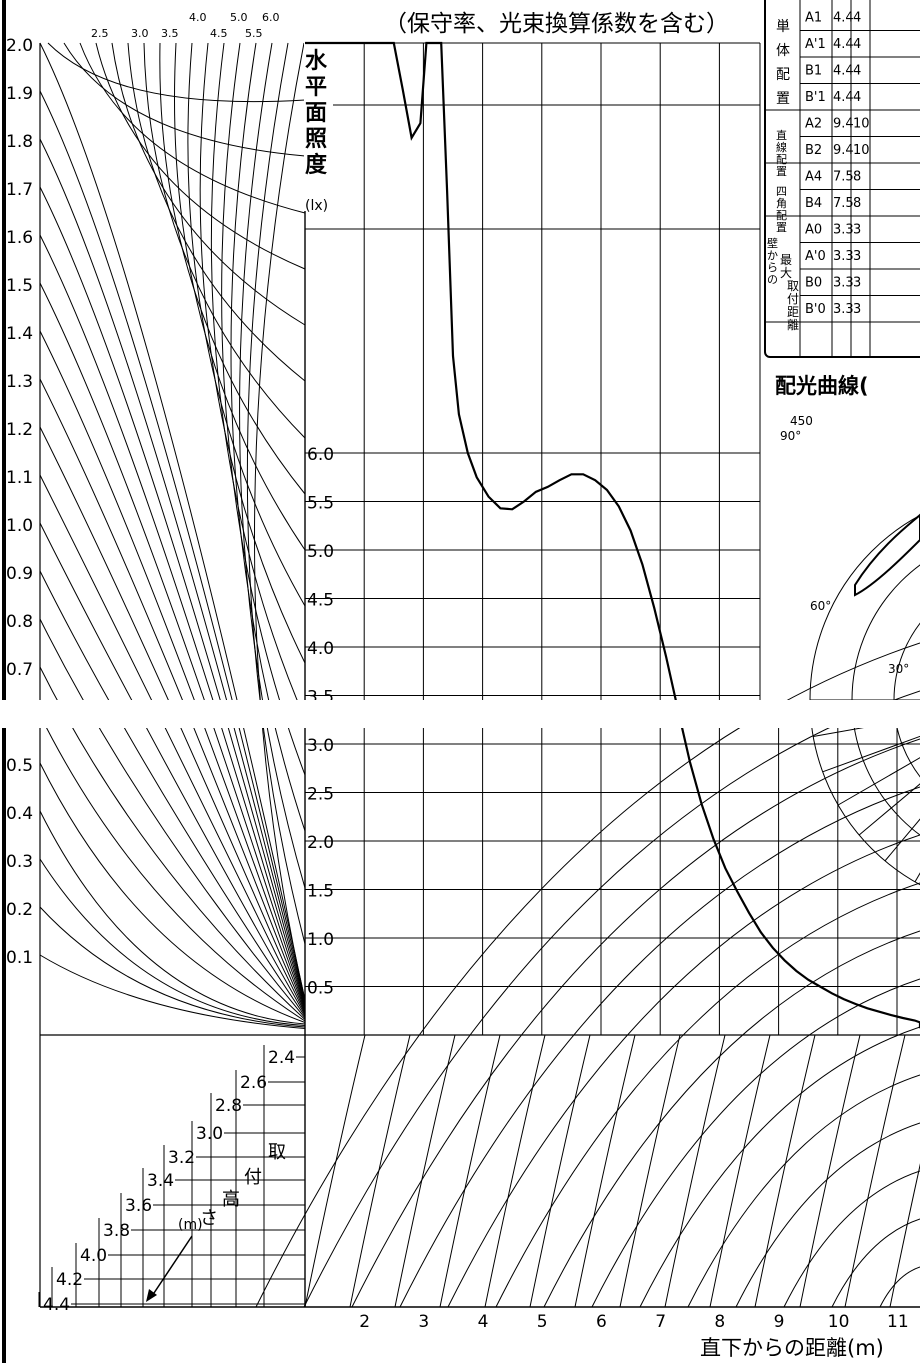 This screenshot has width=920, height=1363. What do you see at coordinates (781, 227) in the screenshot?
I see `table-group-char: 置` at bounding box center [781, 227].